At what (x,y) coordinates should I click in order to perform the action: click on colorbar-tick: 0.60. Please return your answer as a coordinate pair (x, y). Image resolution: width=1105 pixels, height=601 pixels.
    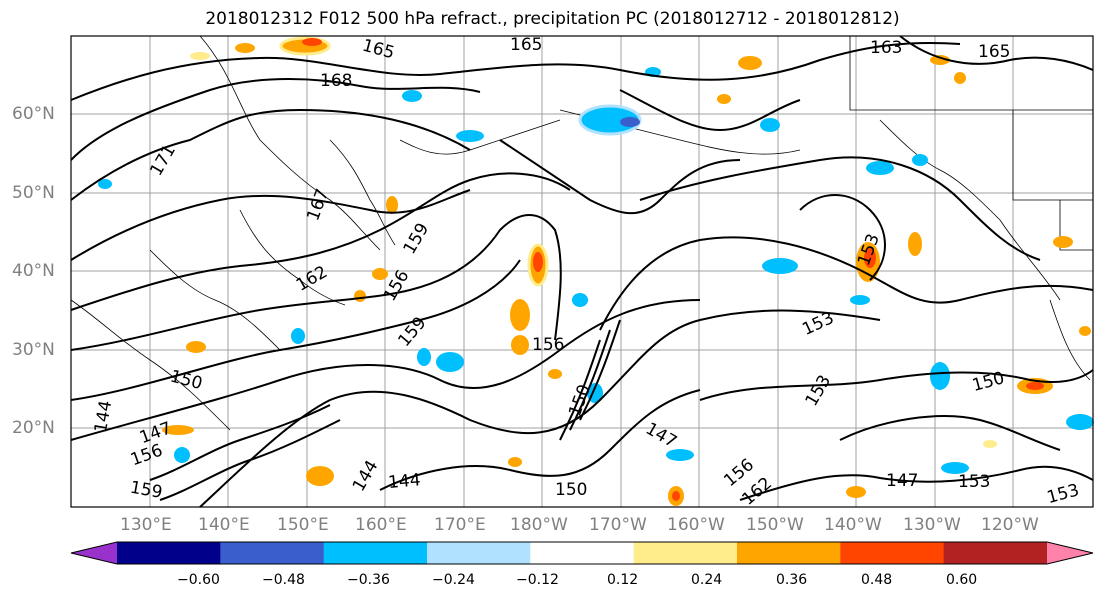
    Looking at the image, I should click on (962, 580).